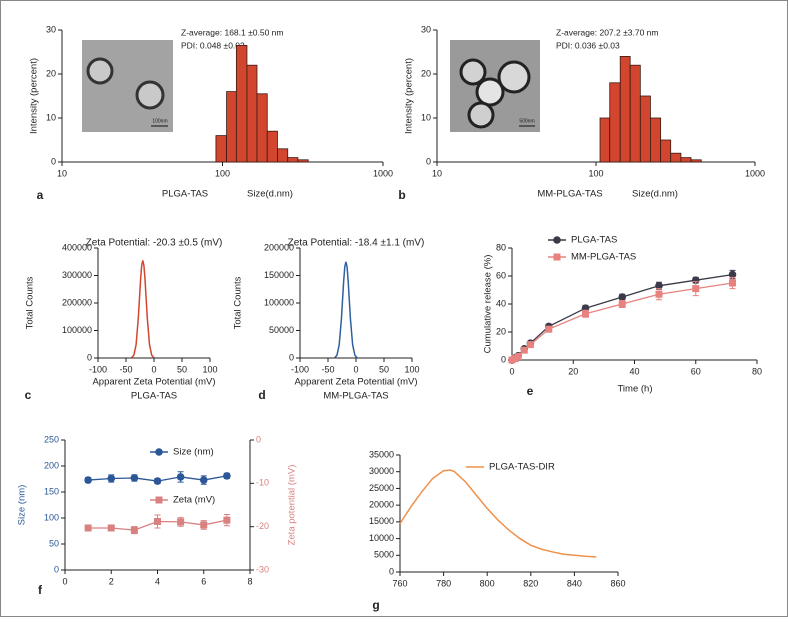 This screenshot has width=788, height=622. What do you see at coordinates (292, 505) in the screenshot?
I see `y2-axis-label: Zeta potential (mV)` at bounding box center [292, 505].